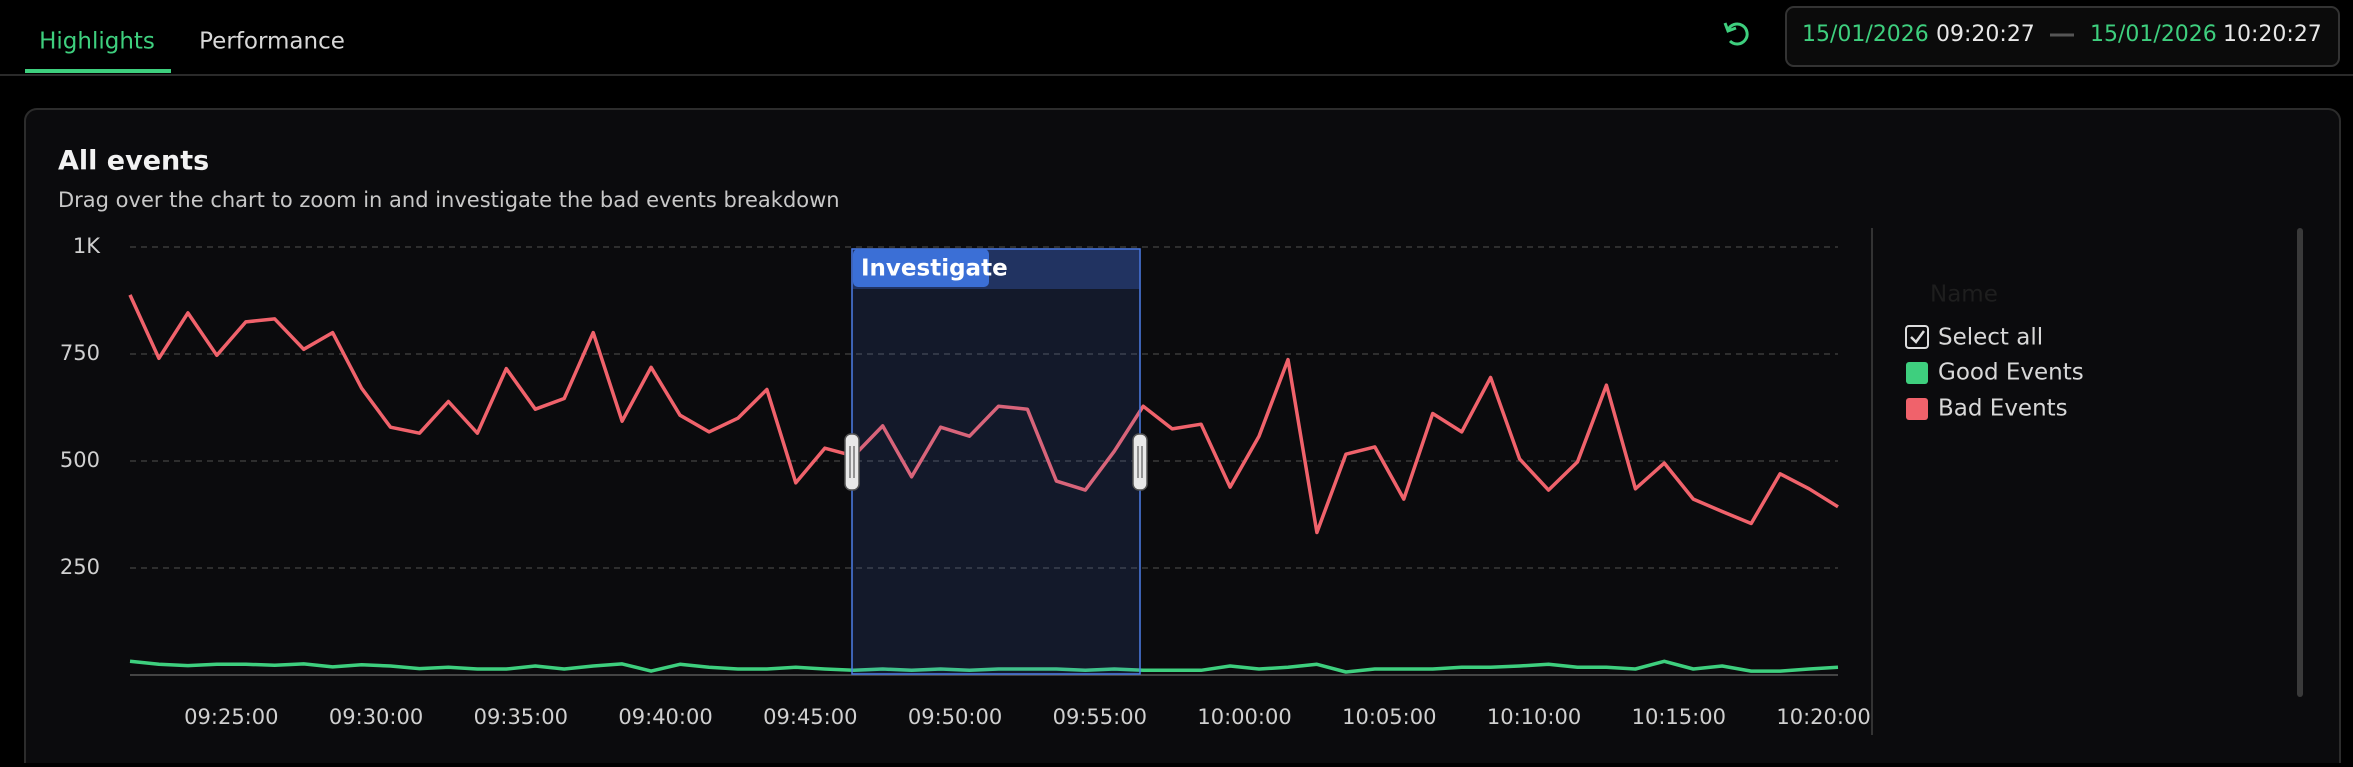  Describe the element at coordinates (80, 567) in the screenshot. I see `y-tick-label: 250` at that location.